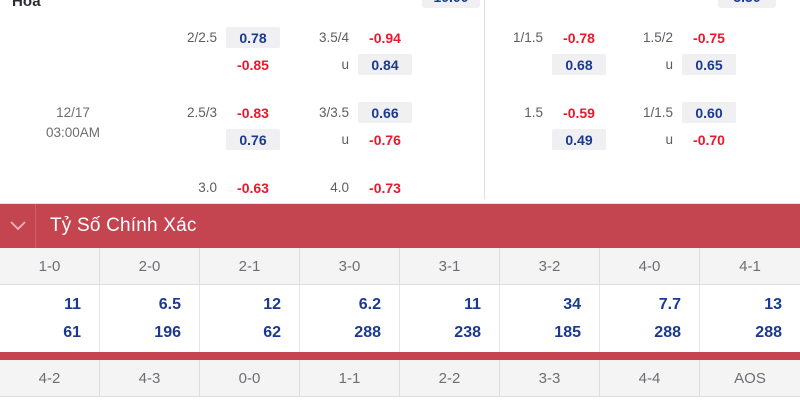  I want to click on odds-row: u 0.65, so click(681, 64).